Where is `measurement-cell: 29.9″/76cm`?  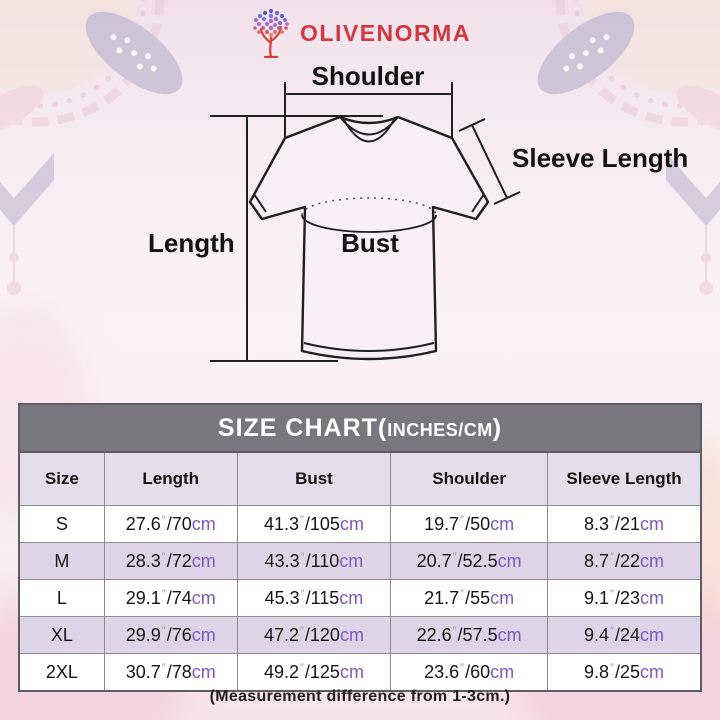
measurement-cell: 29.9″/76cm is located at coordinates (170, 635).